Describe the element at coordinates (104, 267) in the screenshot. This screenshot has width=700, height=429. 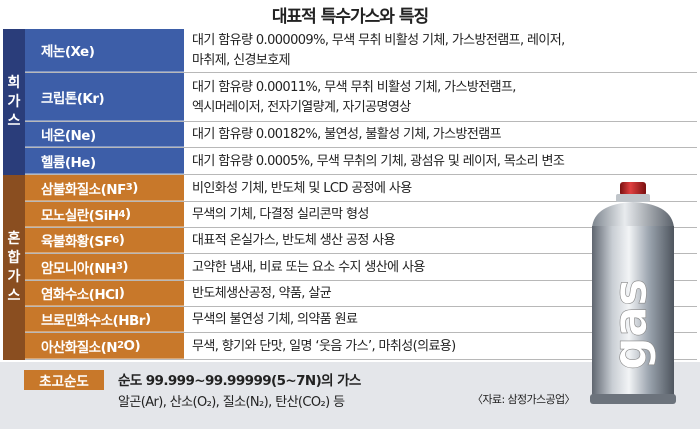
I see `gas-name: 암모니아(NH 3)` at that location.